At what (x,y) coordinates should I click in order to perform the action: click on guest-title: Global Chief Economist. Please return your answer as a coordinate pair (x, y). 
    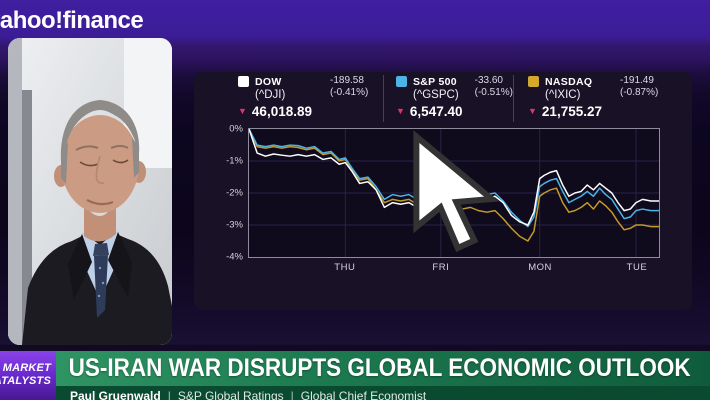
    Looking at the image, I should click on (363, 394).